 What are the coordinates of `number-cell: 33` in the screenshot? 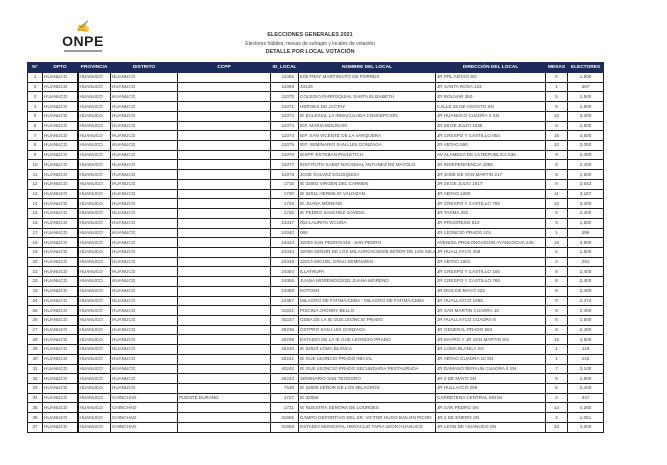 It's located at (35, 388).